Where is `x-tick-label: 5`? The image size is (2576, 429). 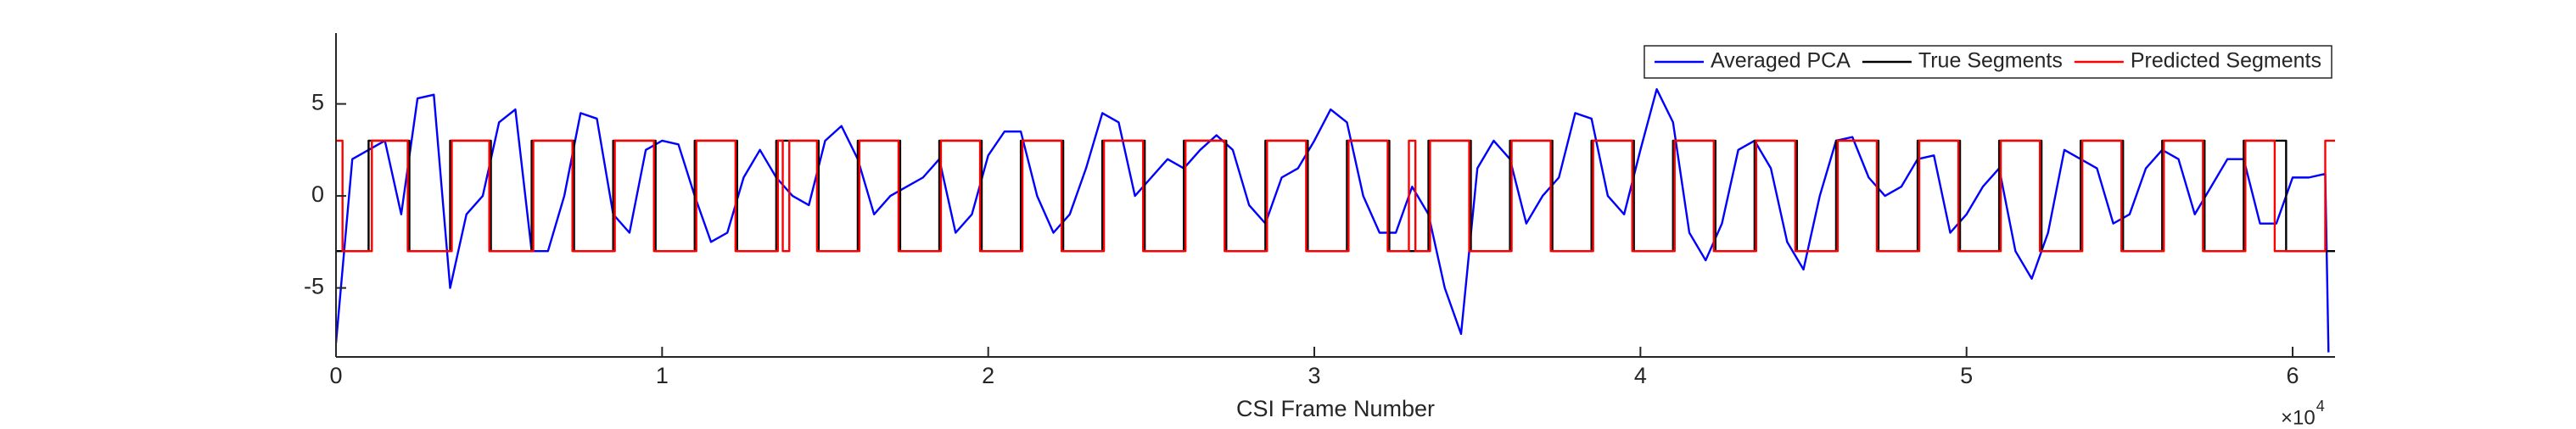
x-tick-label: 5 is located at coordinates (1966, 375).